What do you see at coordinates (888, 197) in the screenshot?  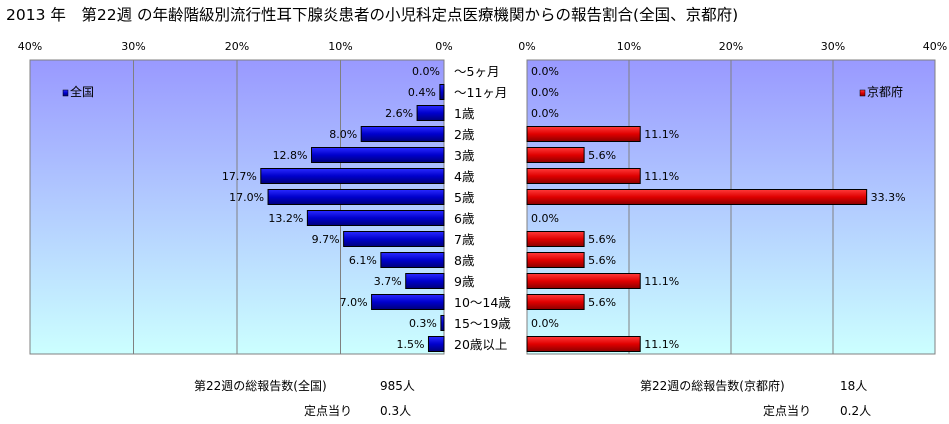 I see `bar-value-label: 33.3%` at bounding box center [888, 197].